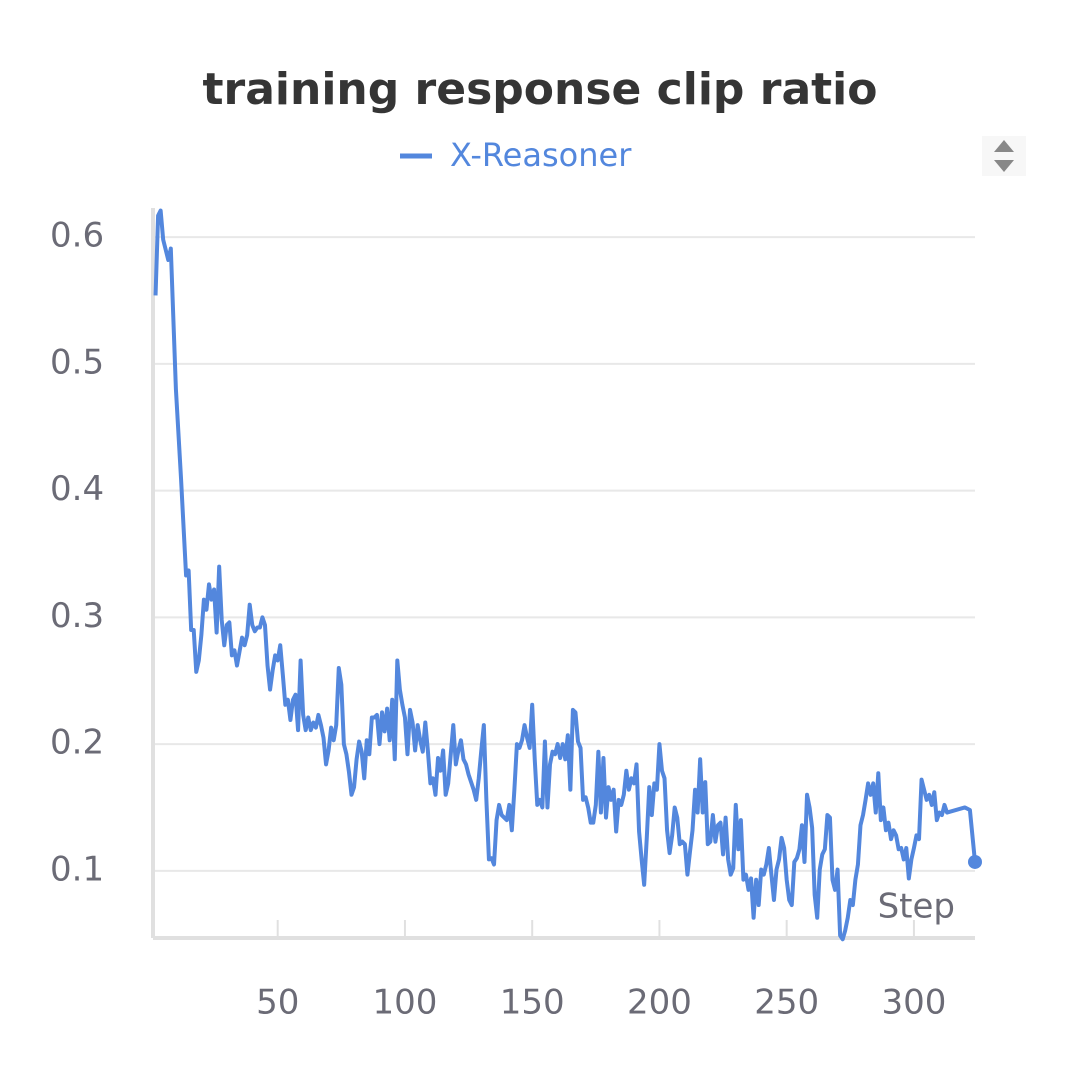 Image resolution: width=1080 pixels, height=1080 pixels. I want to click on sort-icon, so click(1004, 156).